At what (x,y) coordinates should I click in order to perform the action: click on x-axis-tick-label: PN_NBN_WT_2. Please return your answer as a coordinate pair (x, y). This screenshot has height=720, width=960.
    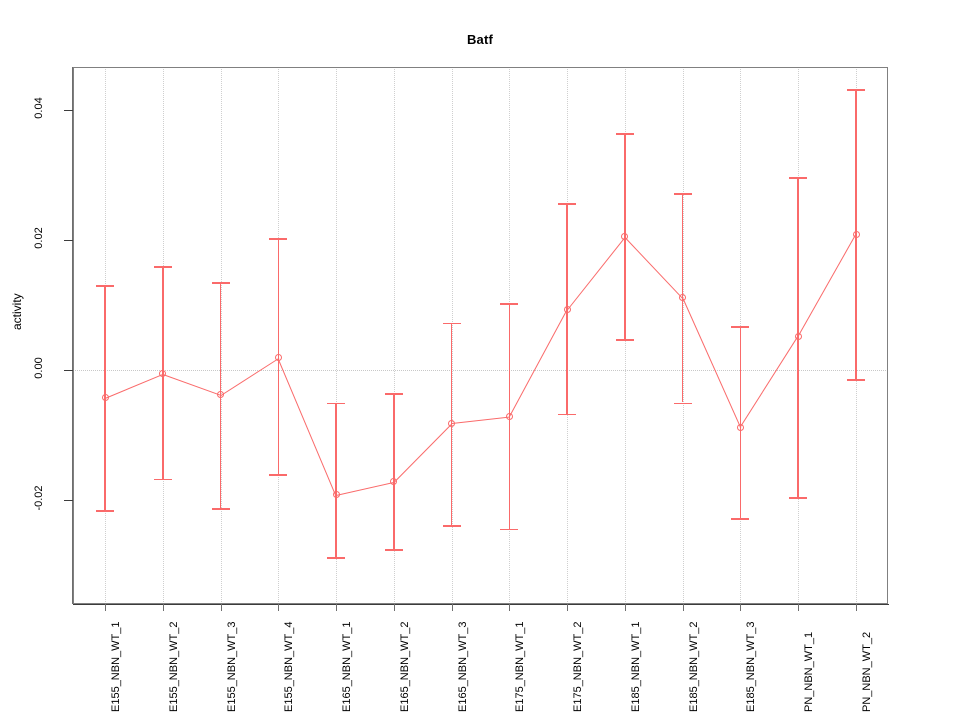
    Looking at the image, I should click on (867, 671).